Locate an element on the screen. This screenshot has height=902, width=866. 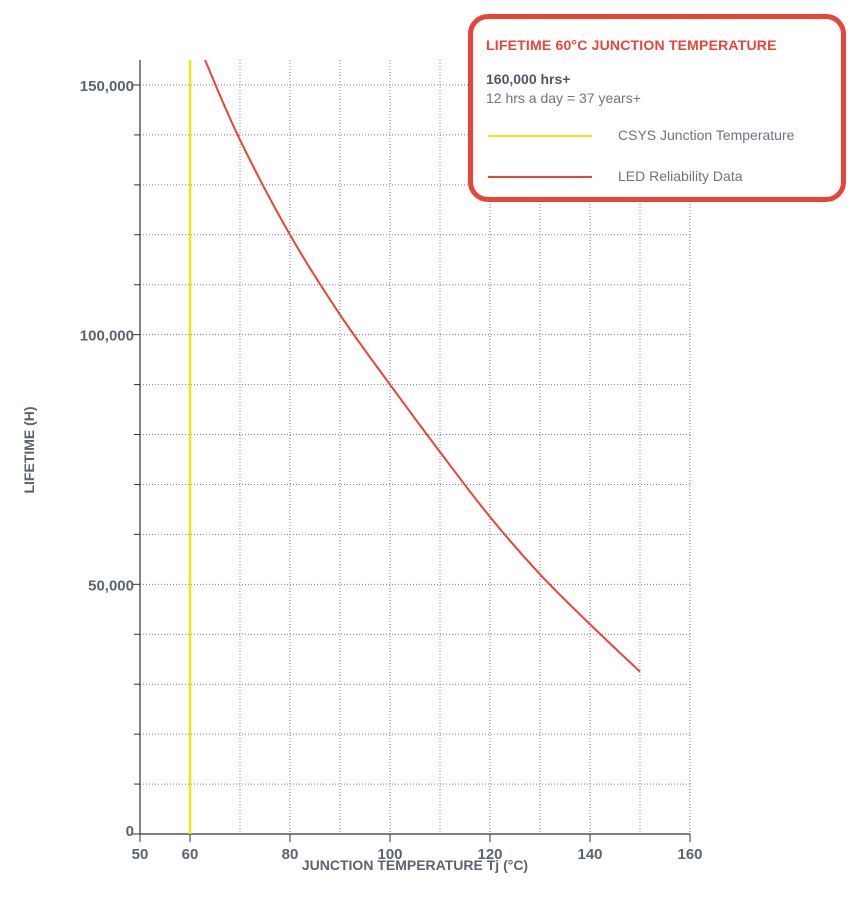
legend-swatch-csys is located at coordinates (540, 136).